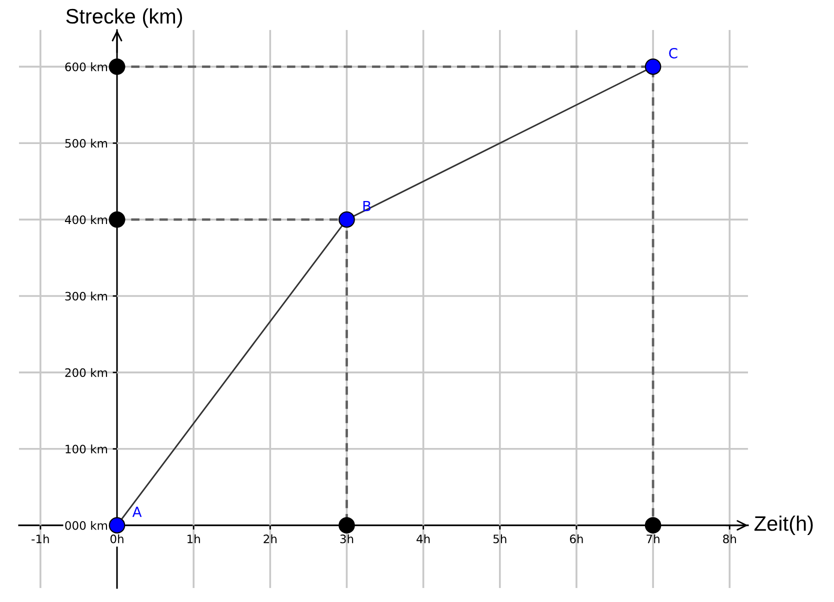  Describe the element at coordinates (86, 67) in the screenshot. I see `y-tick-label: 600 km` at that location.